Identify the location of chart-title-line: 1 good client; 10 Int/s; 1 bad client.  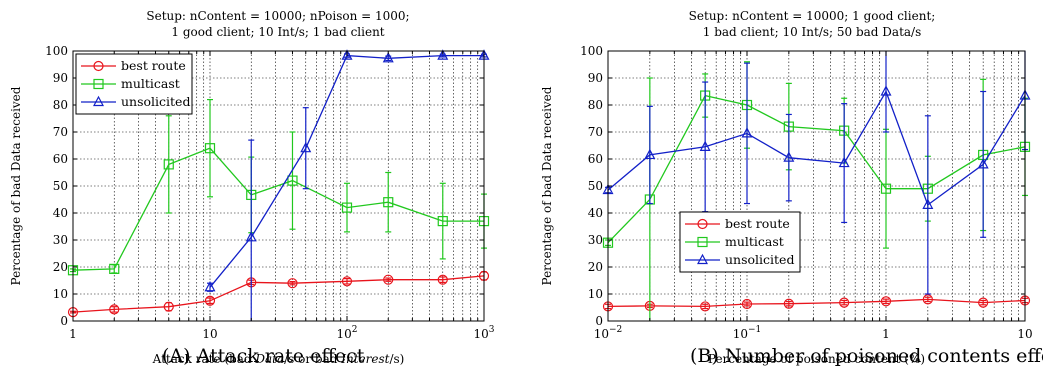
(277, 32).